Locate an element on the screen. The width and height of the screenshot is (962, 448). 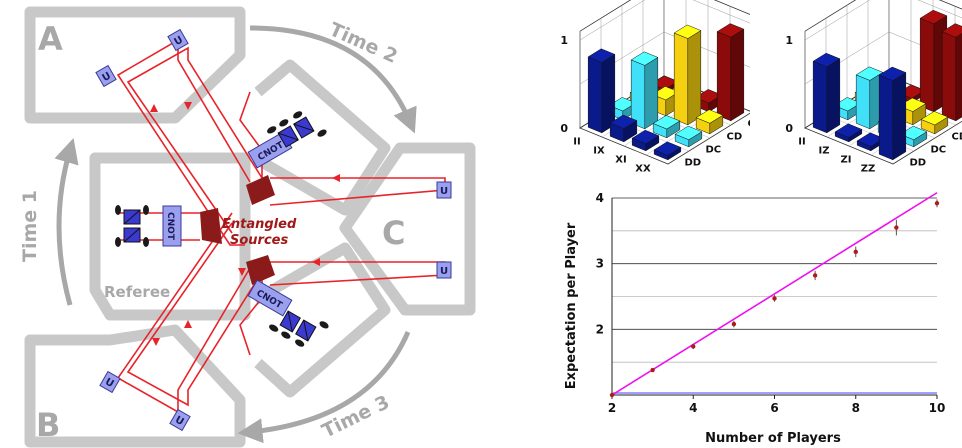
analyzer-left is located at coordinates (132, 226).